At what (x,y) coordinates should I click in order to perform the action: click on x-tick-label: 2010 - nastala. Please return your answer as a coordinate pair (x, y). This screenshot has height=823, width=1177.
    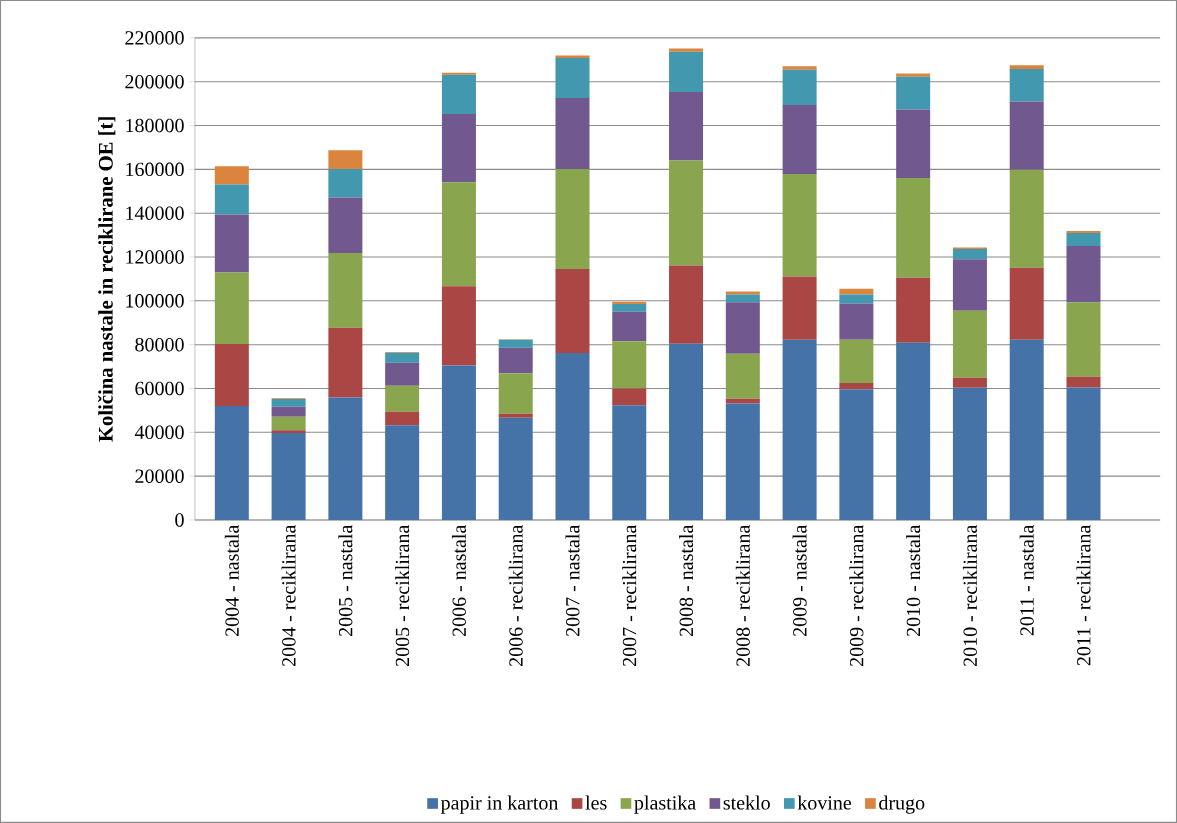
    Looking at the image, I should click on (913, 581).